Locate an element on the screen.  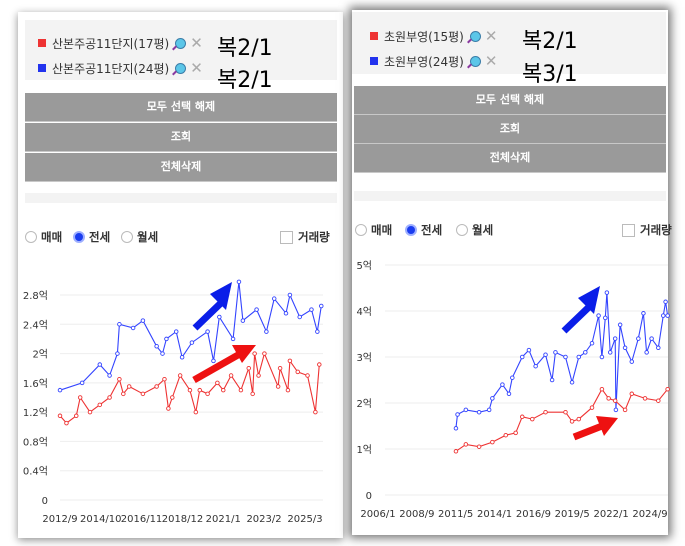
legend-label: 초원부영(24평) is located at coordinates (424, 61).